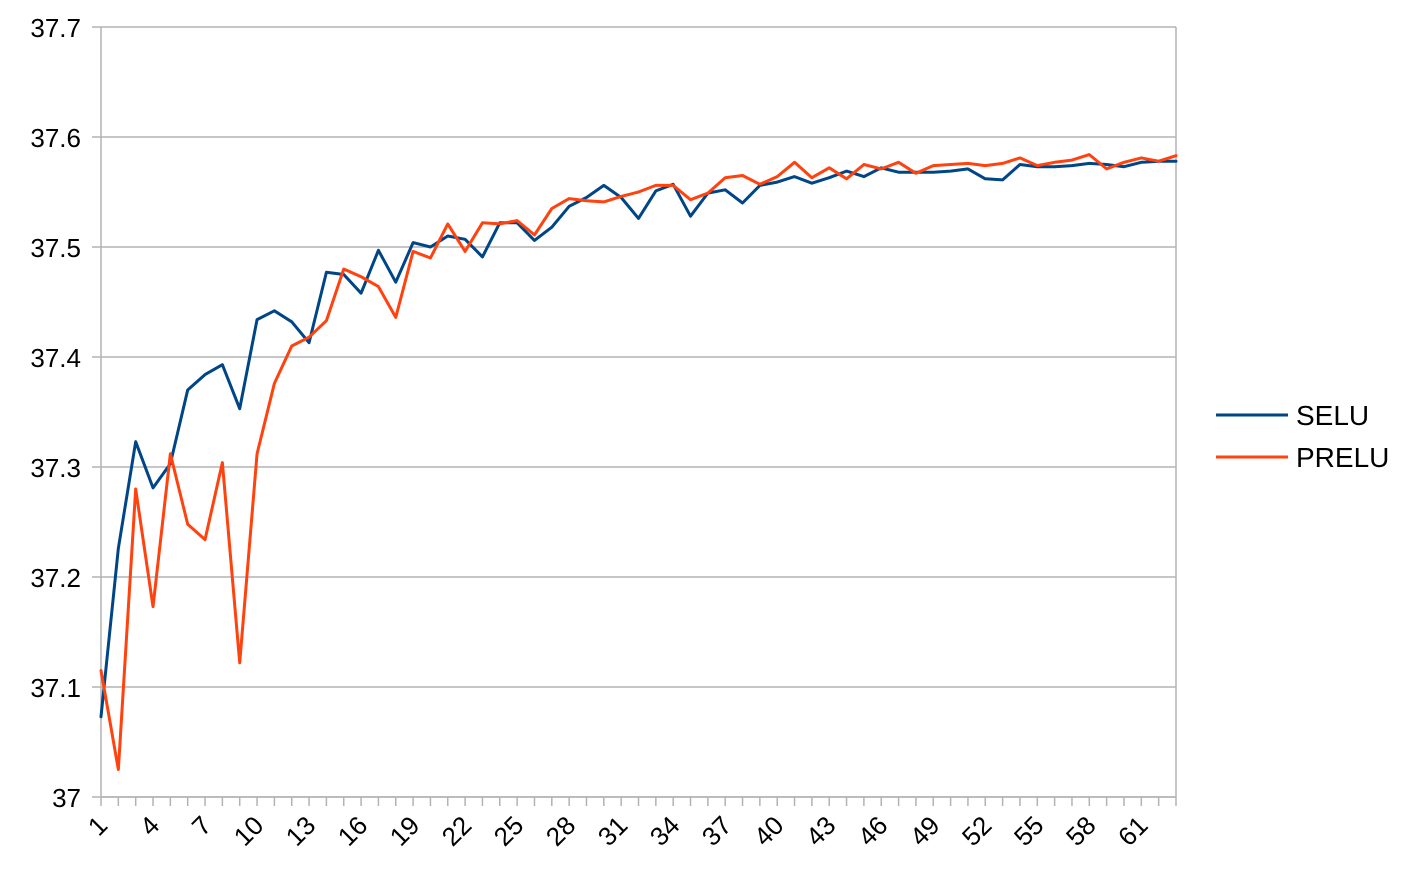  Describe the element at coordinates (1081, 831) in the screenshot. I see `x-tick-label: 58` at that location.